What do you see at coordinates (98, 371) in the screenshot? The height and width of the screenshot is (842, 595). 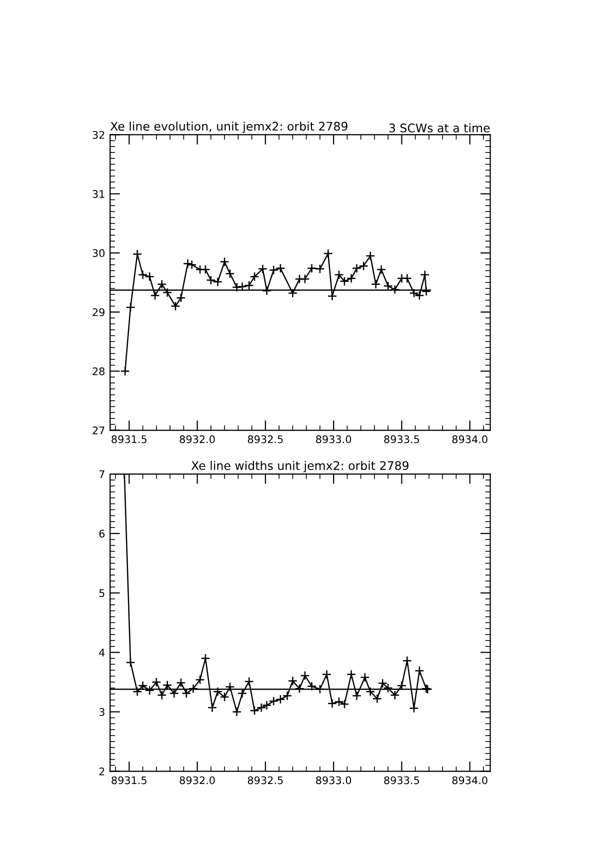 I see `y-tick-label: 28` at bounding box center [98, 371].